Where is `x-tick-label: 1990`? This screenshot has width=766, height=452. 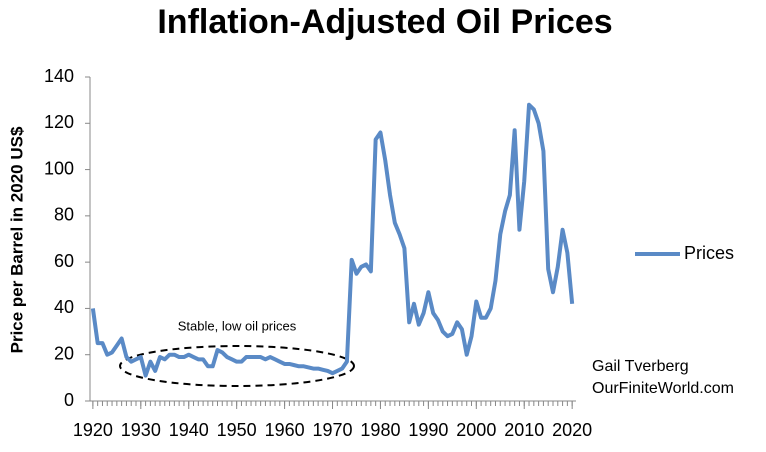
x-tick-label: 1990 is located at coordinates (428, 430).